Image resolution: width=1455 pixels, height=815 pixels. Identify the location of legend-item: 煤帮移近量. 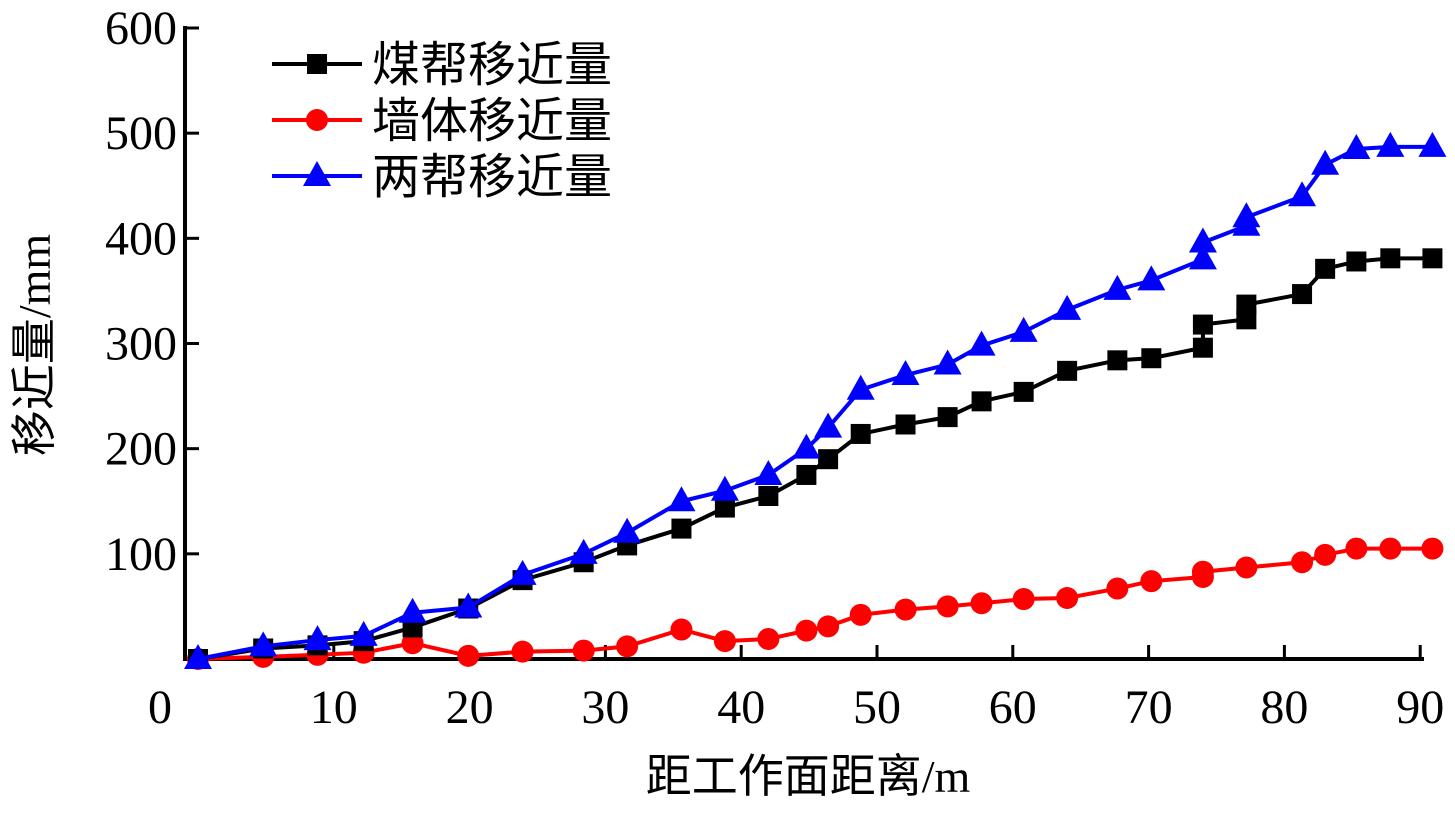
(442, 65).